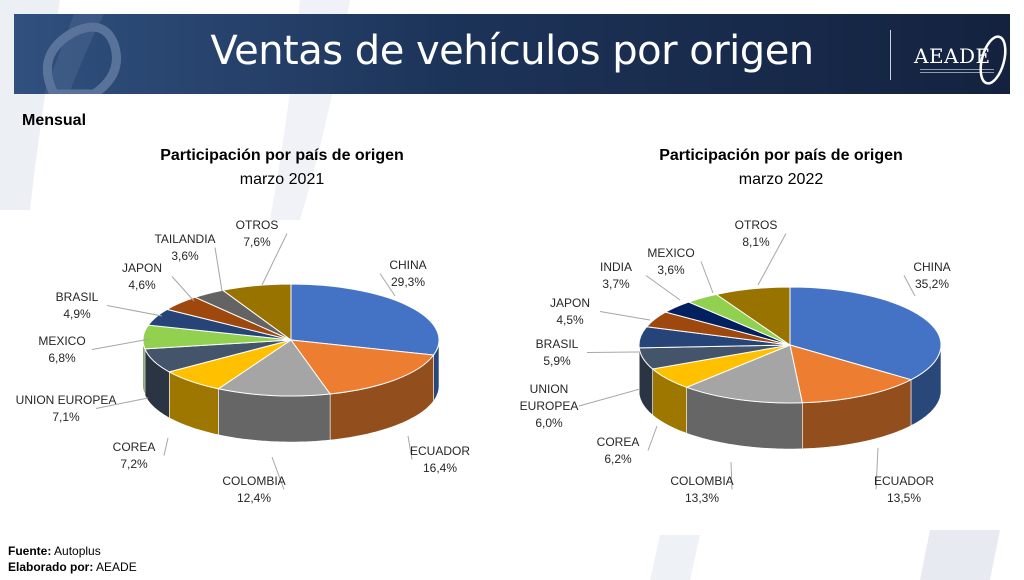 The height and width of the screenshot is (580, 1024). I want to click on slice-value-china: 29,3%, so click(408, 282).